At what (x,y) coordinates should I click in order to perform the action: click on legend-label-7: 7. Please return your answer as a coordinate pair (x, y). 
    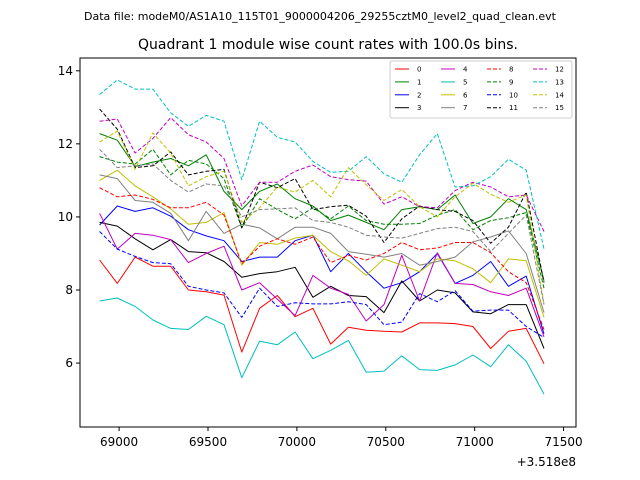
    Looking at the image, I should click on (465, 108).